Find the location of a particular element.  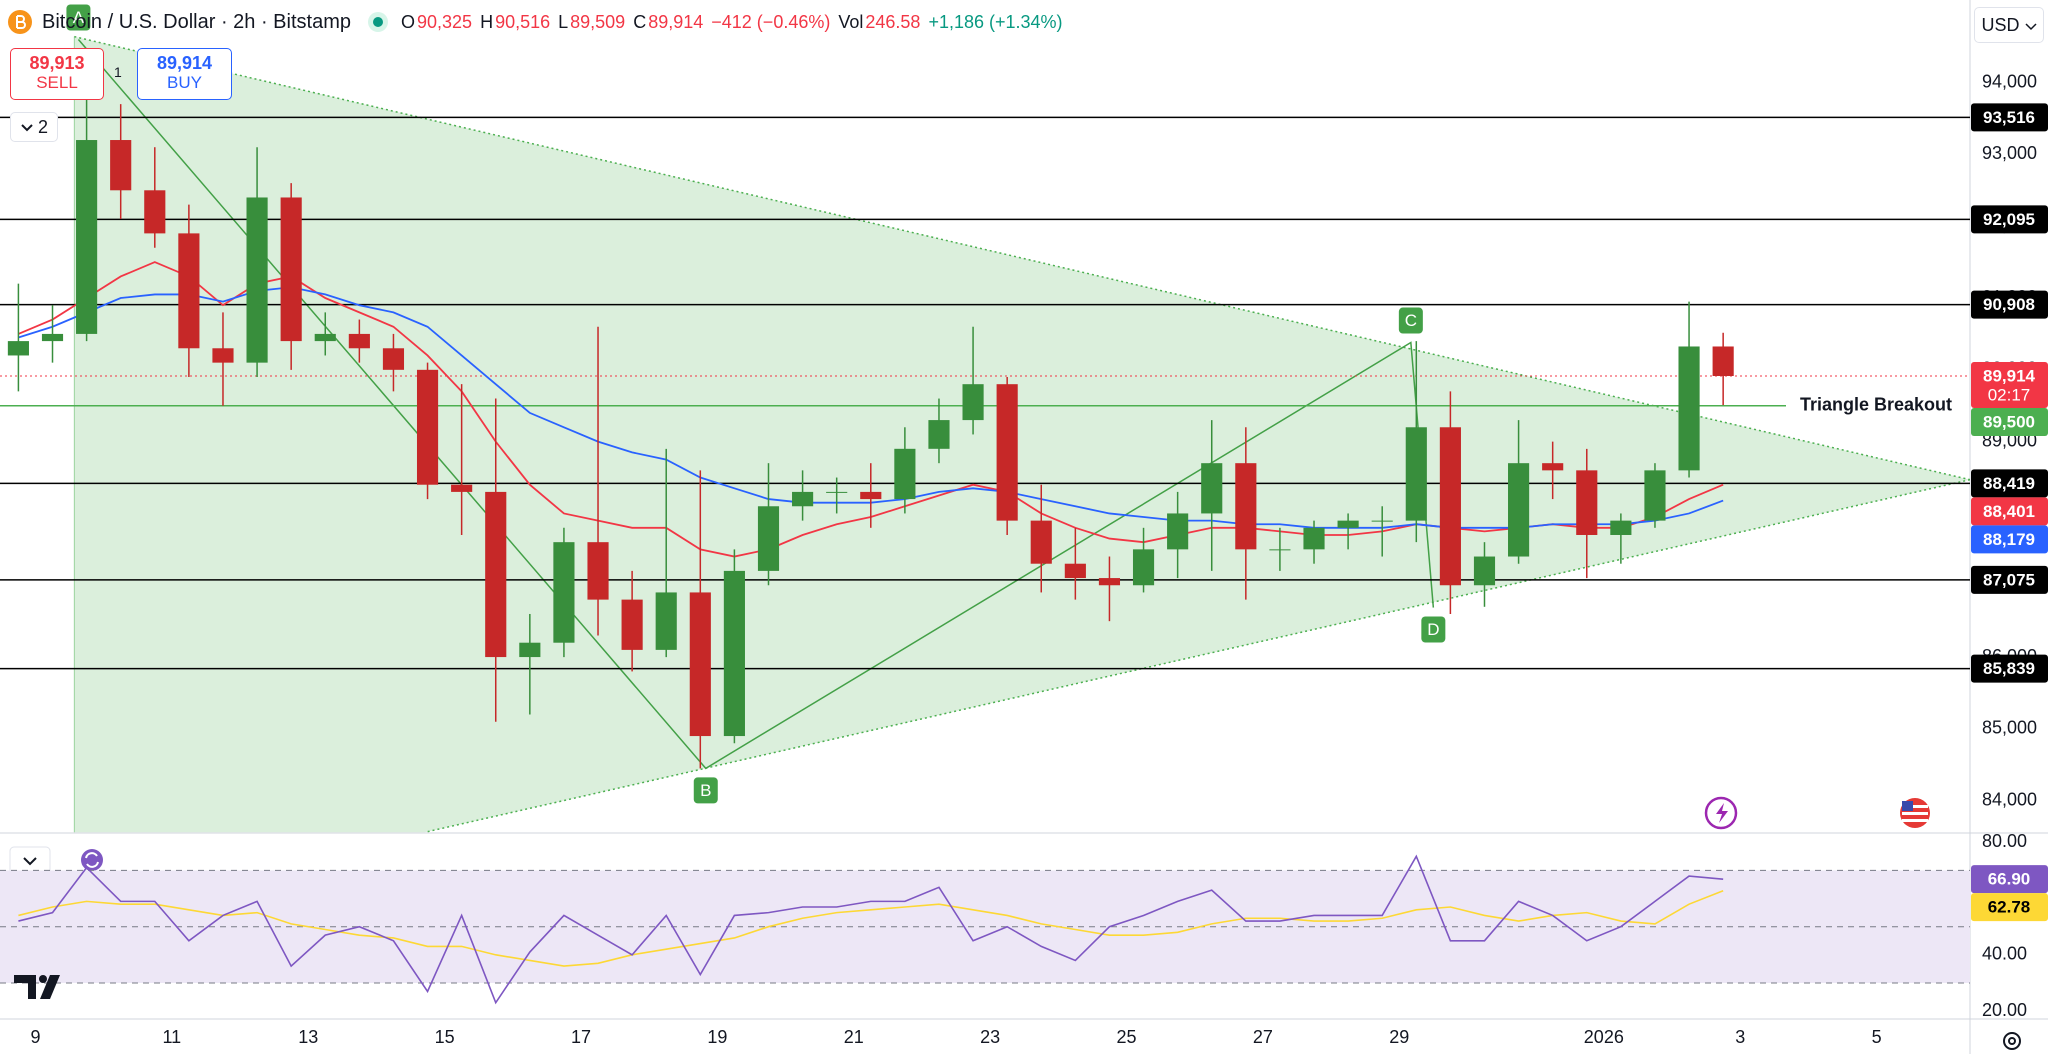

sell-button: 89,913 SELL is located at coordinates (57, 74).